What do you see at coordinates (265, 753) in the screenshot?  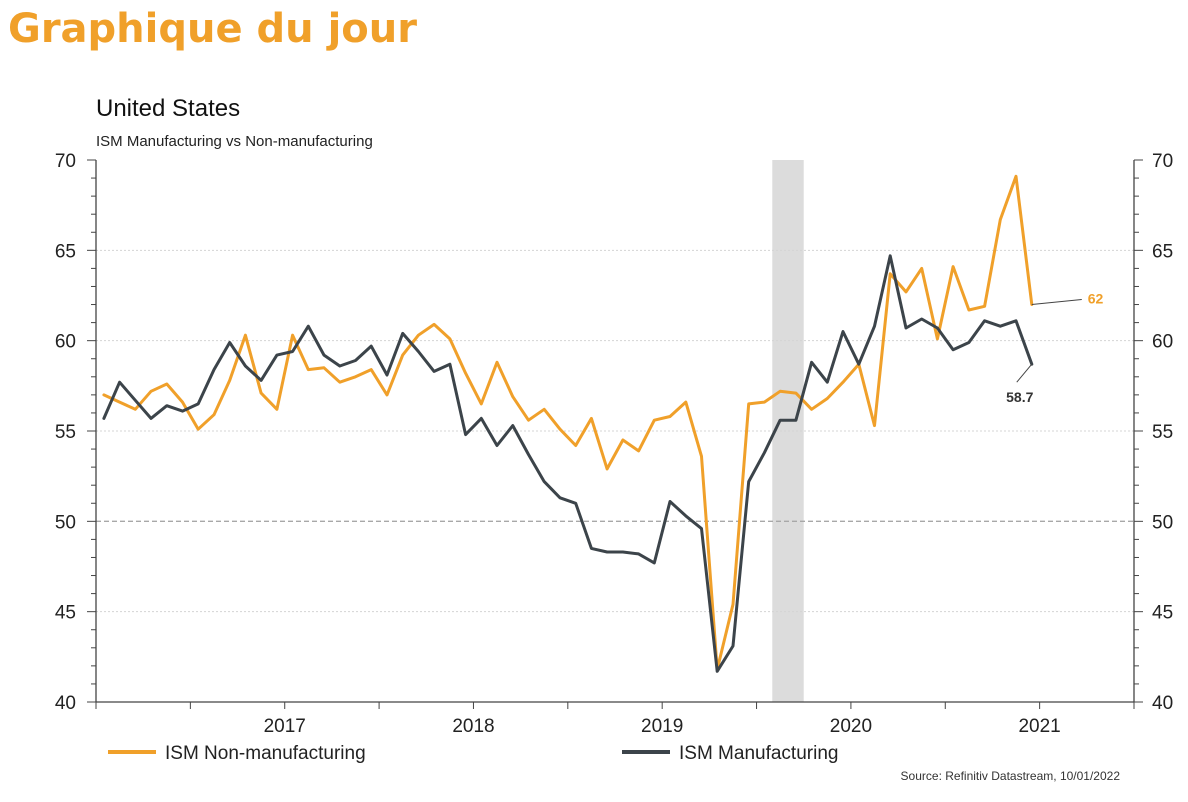 I see `legend-label: ISM Non-manufacturing` at bounding box center [265, 753].